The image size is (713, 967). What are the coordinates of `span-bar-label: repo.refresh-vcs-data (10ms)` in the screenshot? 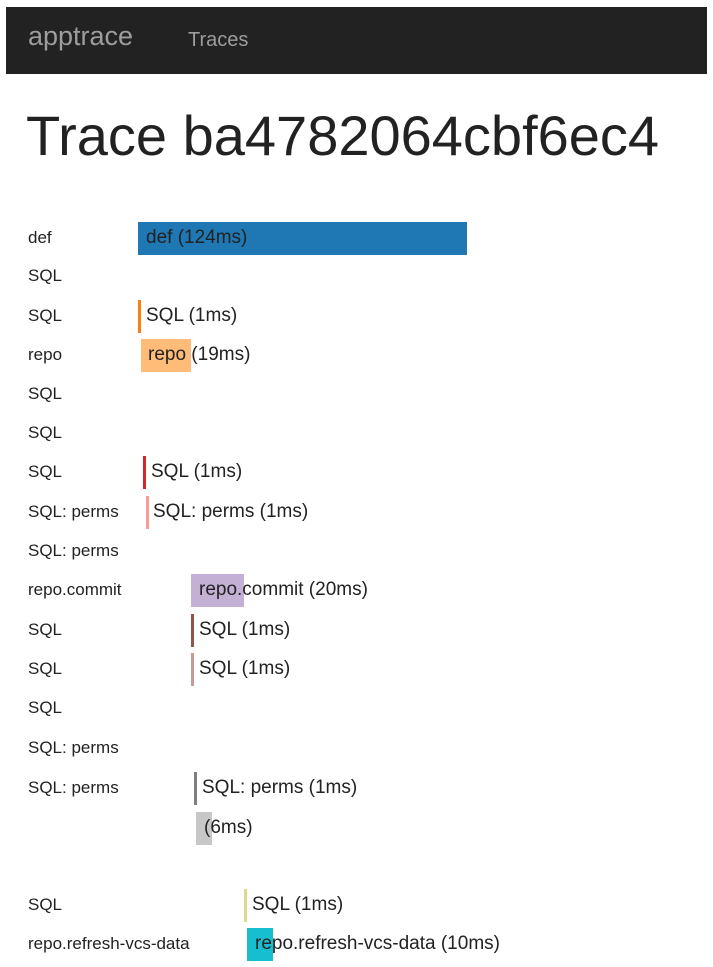 It's located at (377, 943).